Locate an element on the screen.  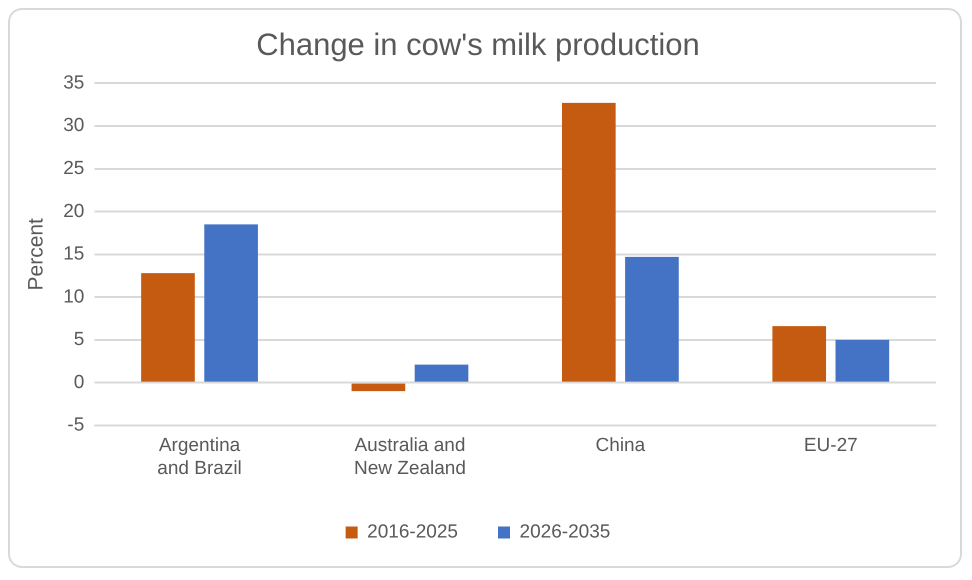
y-tick-label: 30 is located at coordinates (73, 125).